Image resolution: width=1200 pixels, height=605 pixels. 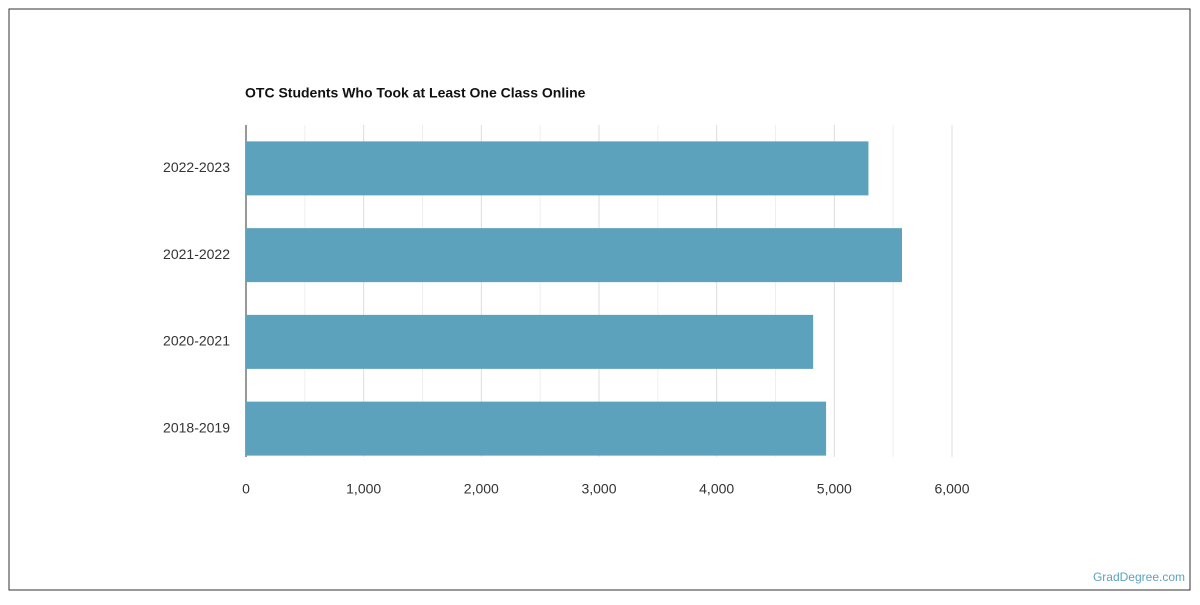 What do you see at coordinates (1139, 577) in the screenshot?
I see `source-label: GradDegree.com` at bounding box center [1139, 577].